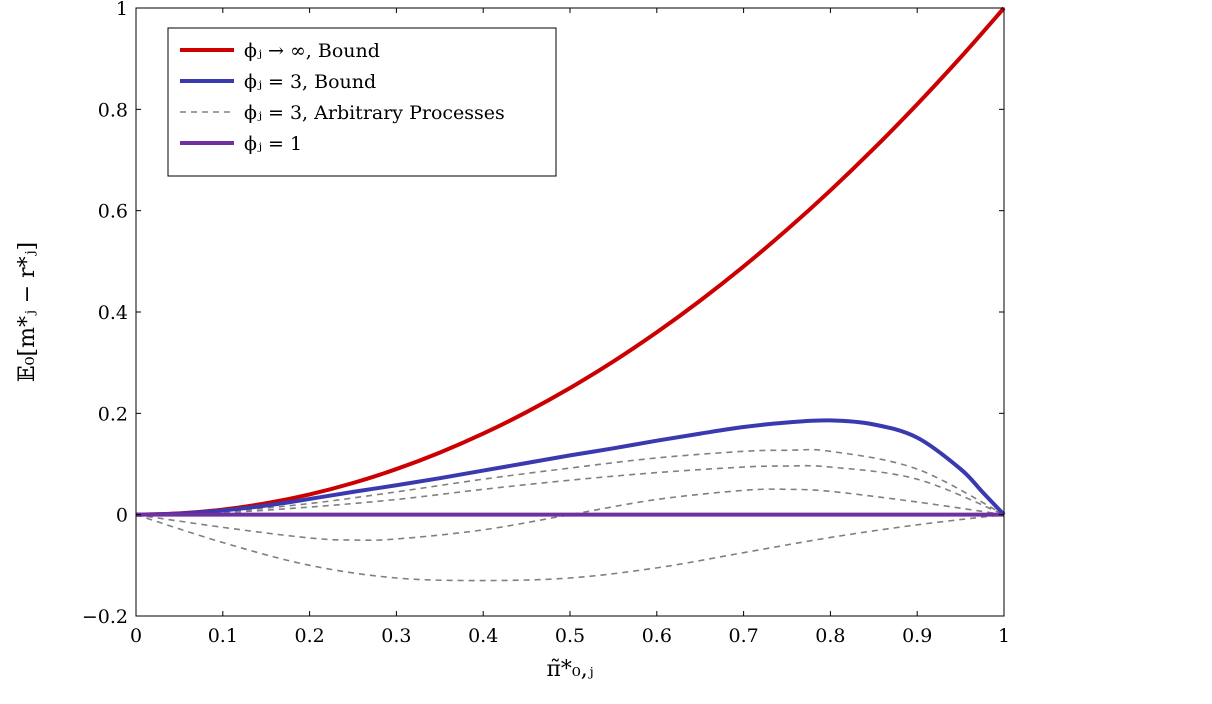 The image size is (1212, 704). I want to click on x-tick-label: 0.4, so click(483, 636).